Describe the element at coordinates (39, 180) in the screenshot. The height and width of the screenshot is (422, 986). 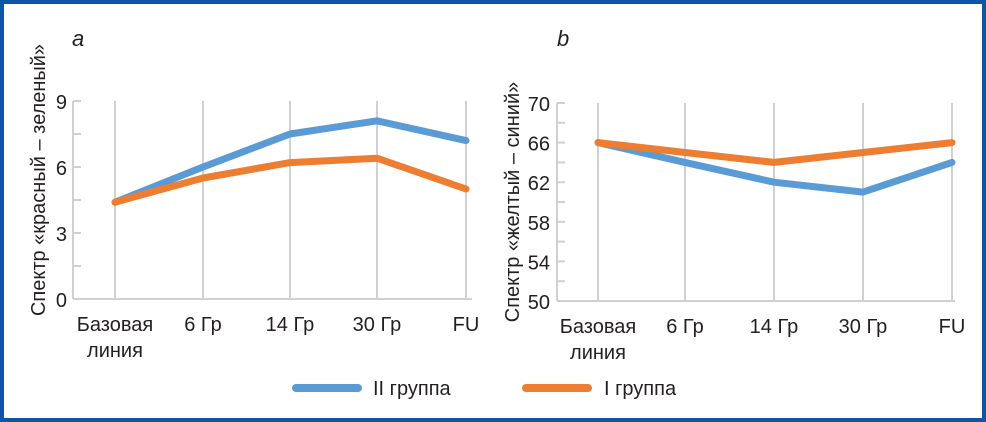
I see `y-axis-label-a: Спектр «красный – зеленый»` at that location.